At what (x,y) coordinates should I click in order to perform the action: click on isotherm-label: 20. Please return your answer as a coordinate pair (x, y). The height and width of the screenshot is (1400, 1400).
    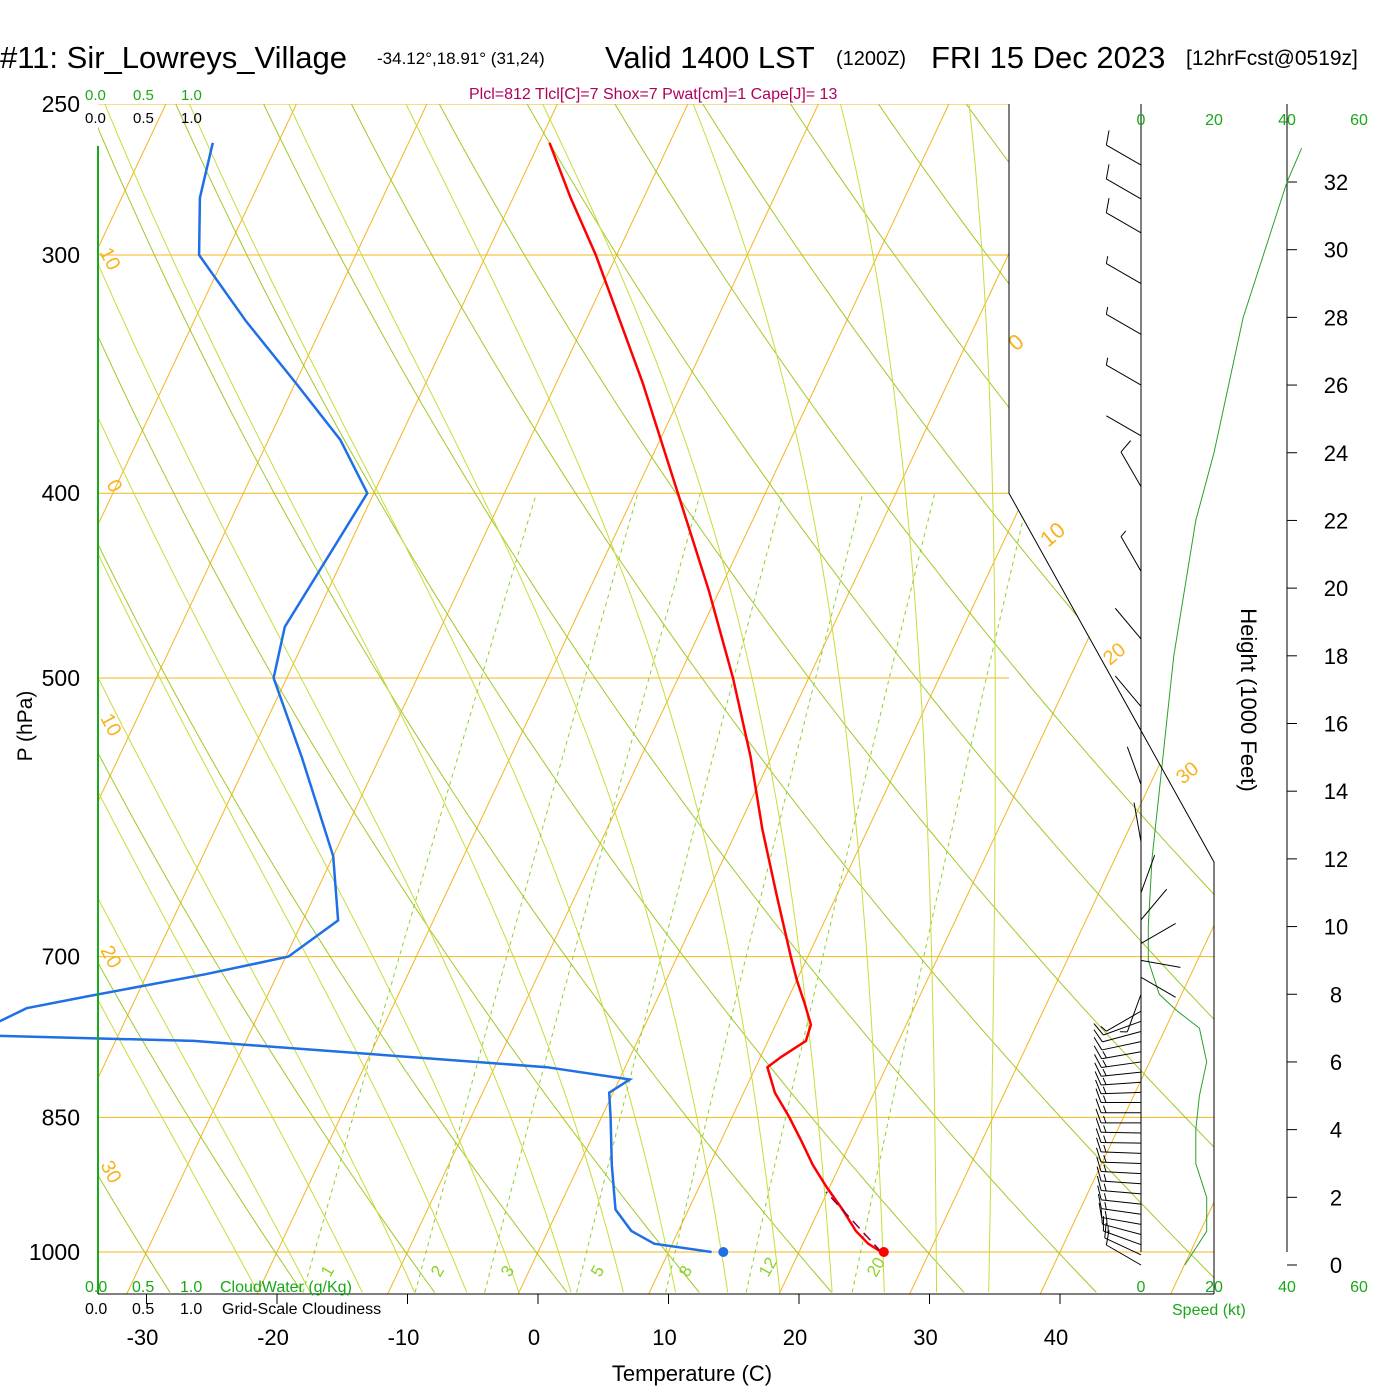
    Looking at the image, I should click on (1114, 654).